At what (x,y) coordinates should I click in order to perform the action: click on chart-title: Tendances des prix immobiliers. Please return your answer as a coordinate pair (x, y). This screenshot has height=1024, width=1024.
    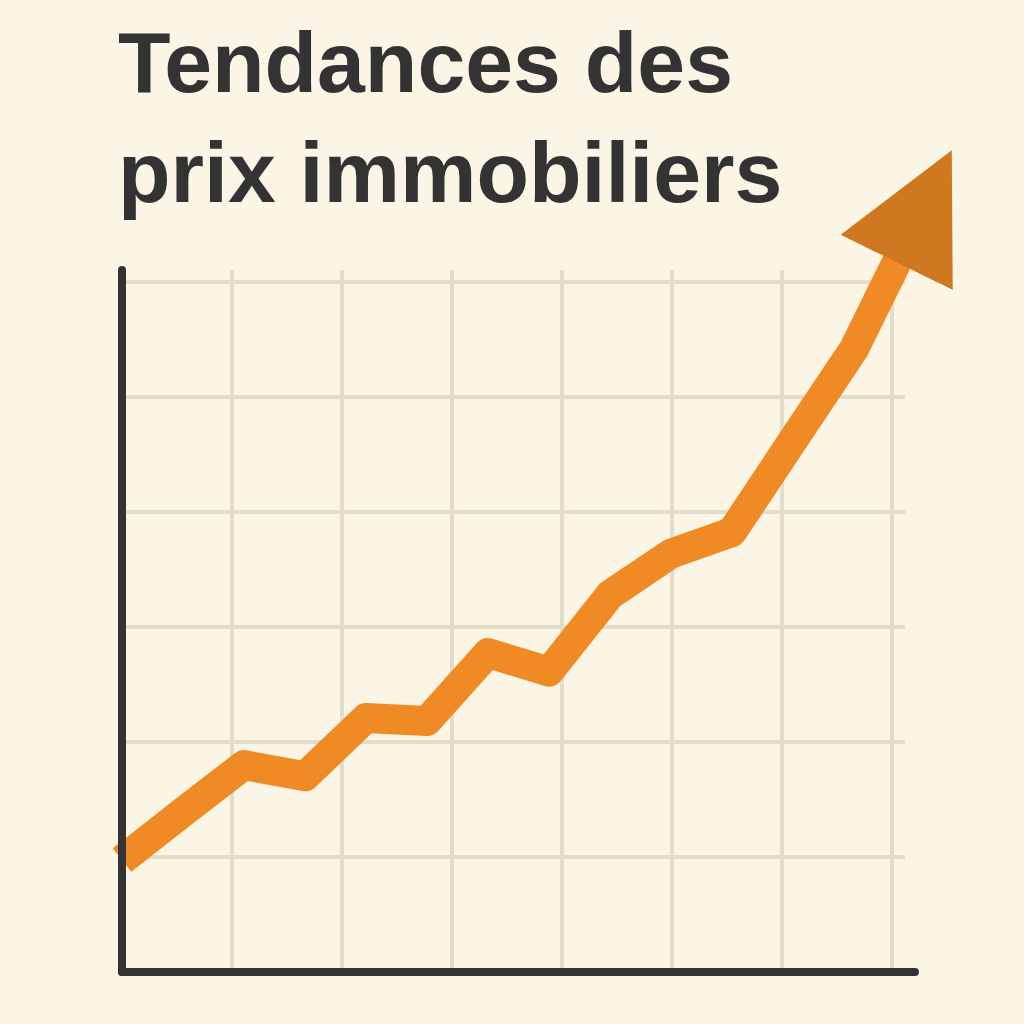
    Looking at the image, I should click on (450, 117).